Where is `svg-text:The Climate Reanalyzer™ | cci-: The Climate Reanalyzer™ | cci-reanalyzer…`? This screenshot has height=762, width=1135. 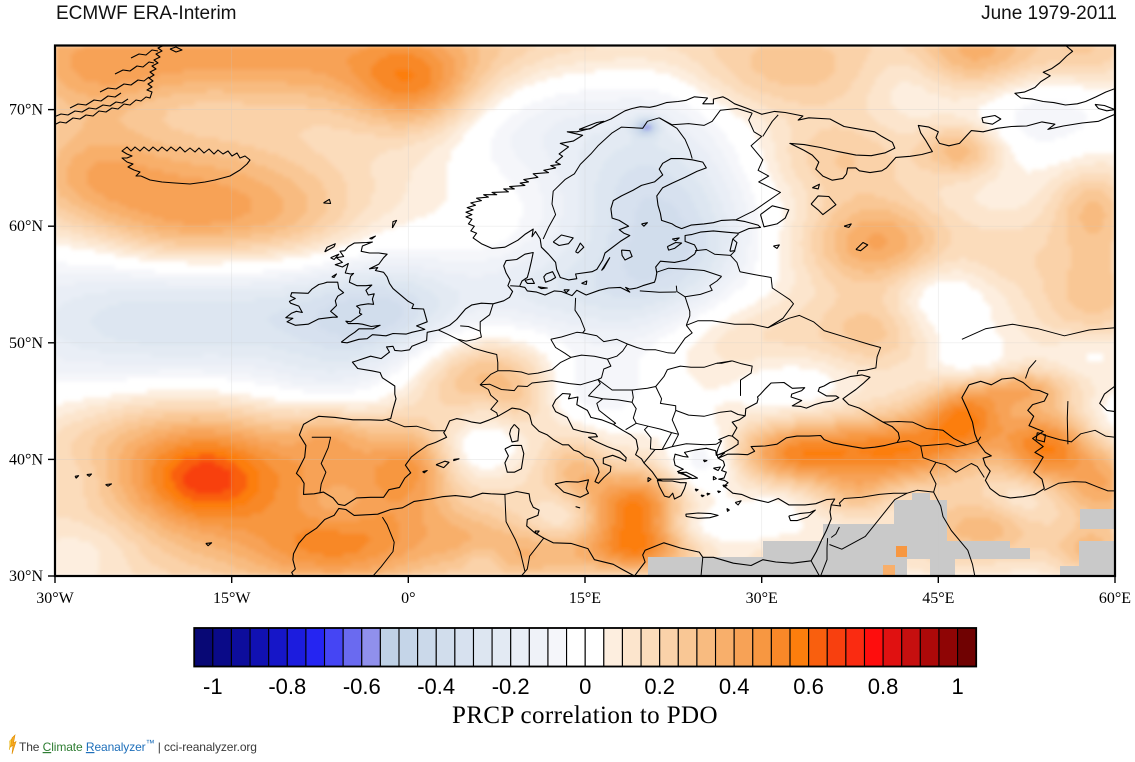
svg-text:The Climate Reanalyzer™ | cci-: The Climate Reanalyzer™ | cci-reanalyzer… is located at coordinates (138, 746).